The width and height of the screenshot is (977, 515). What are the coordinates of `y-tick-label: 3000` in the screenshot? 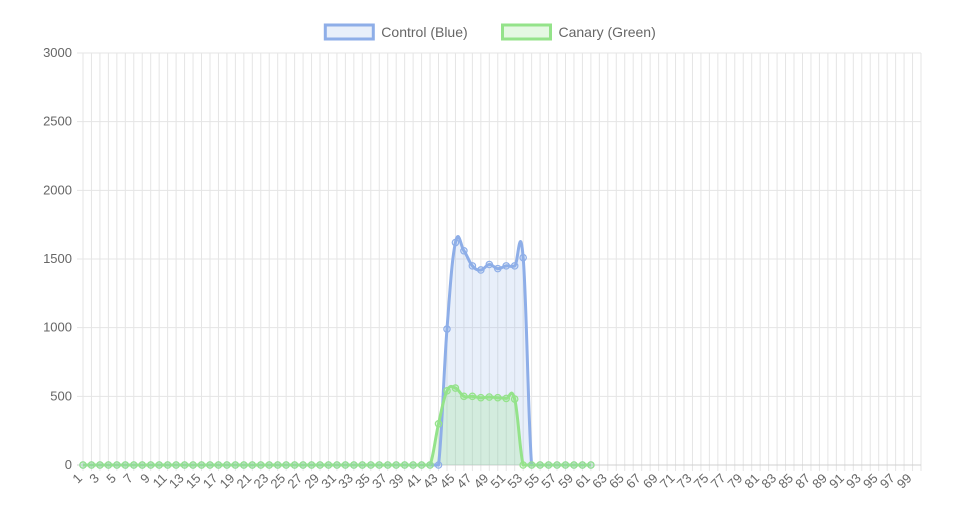 It's located at (57, 52).